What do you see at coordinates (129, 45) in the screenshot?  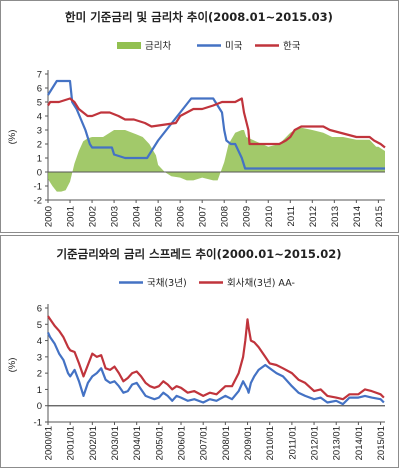 I see `legend-swatch` at bounding box center [129, 45].